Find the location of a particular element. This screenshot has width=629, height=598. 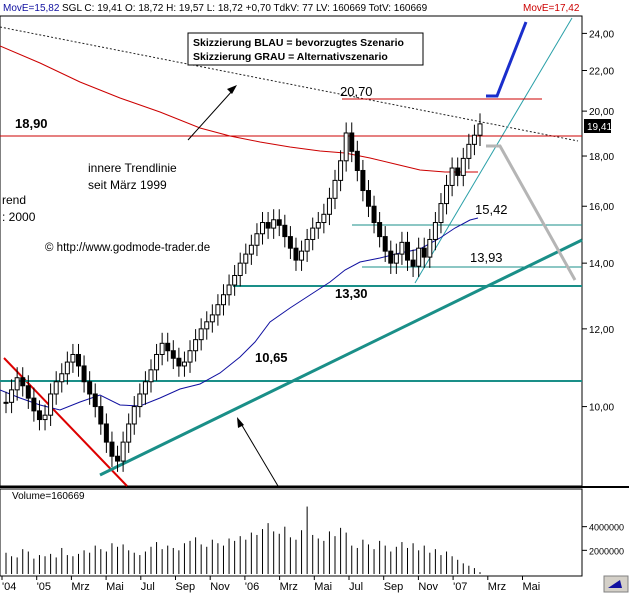

scroll-arrow-icon is located at coordinates (615, 584).